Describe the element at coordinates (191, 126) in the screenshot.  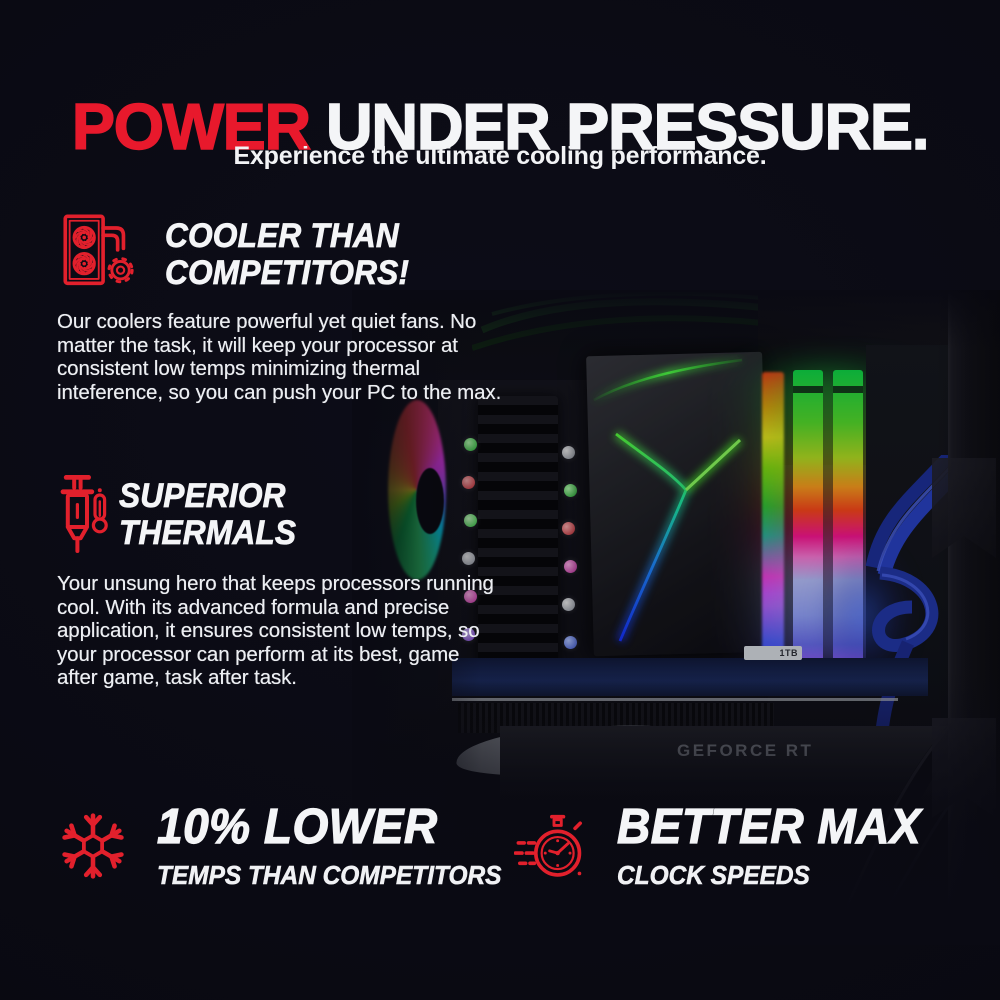
I see `headline-emphasis: POWER` at that location.